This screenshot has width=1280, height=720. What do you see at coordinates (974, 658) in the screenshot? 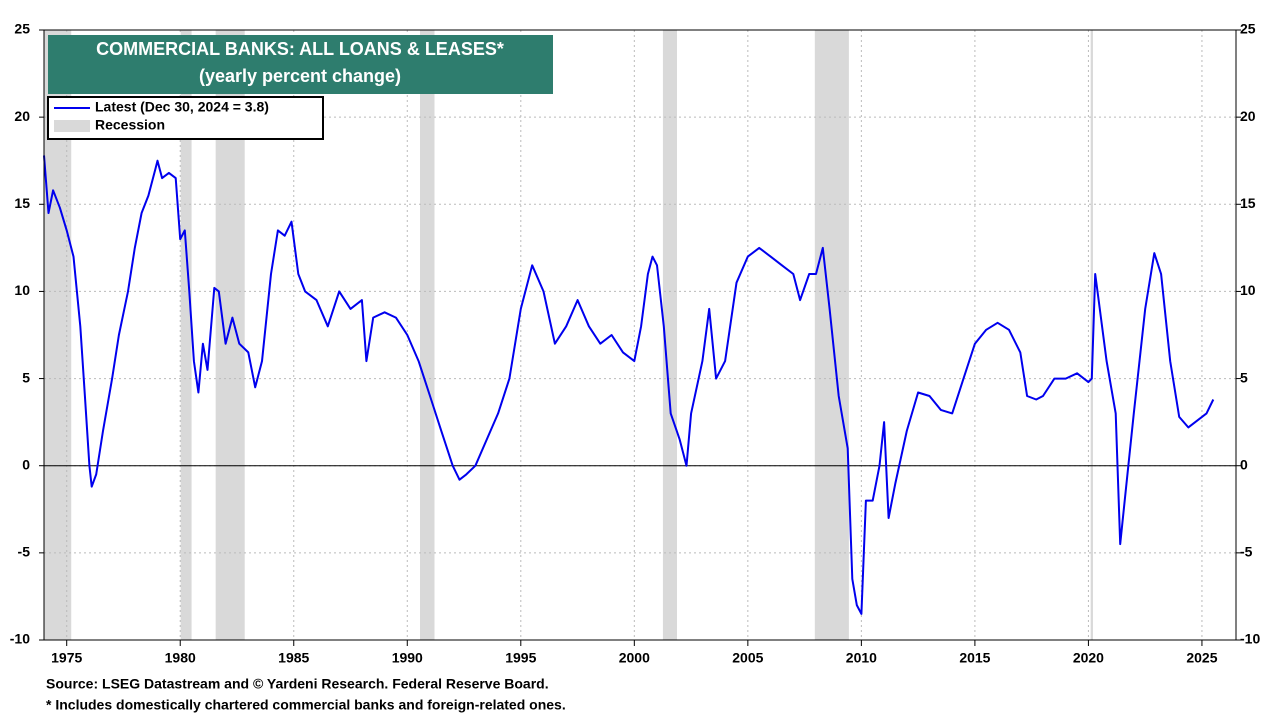
I see `x-tick-label: 2015` at bounding box center [974, 658].